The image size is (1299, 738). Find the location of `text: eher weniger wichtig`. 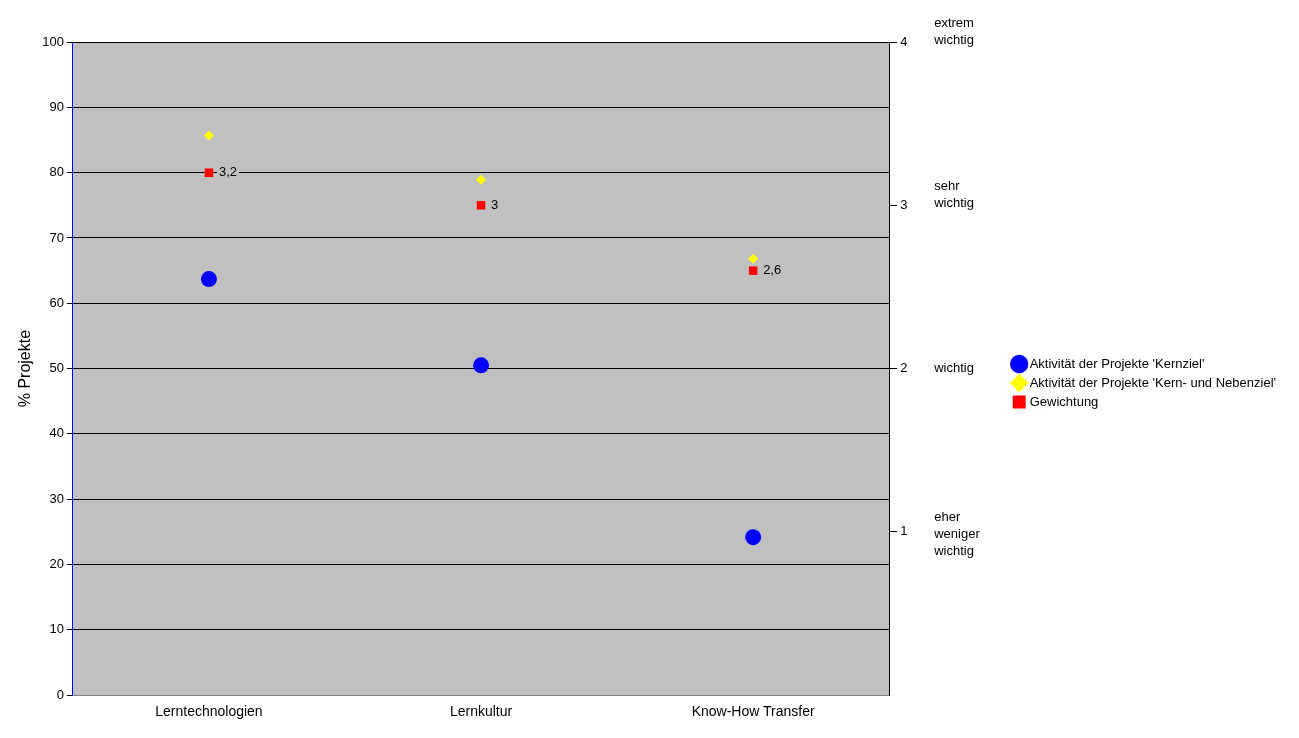

text: eher weniger wichtig is located at coordinates (957, 534).